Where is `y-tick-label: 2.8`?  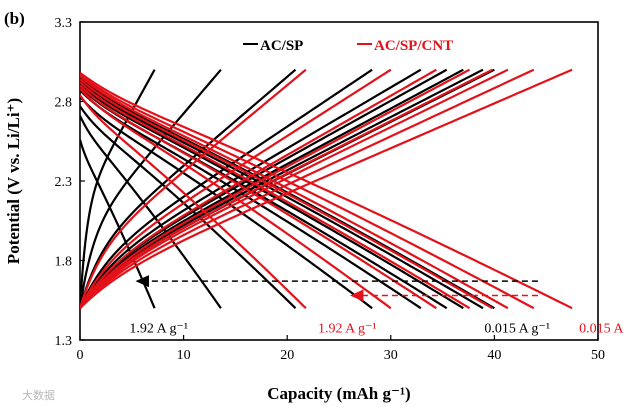 y-tick-label: 2.8 is located at coordinates (64, 103).